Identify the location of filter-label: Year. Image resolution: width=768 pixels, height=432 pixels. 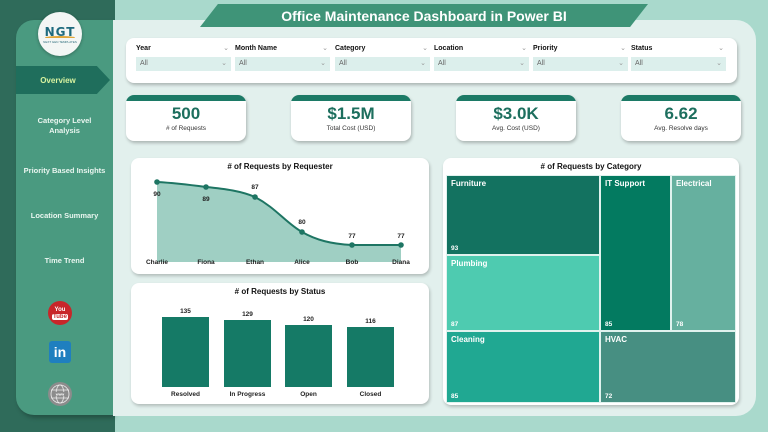
(143, 48).